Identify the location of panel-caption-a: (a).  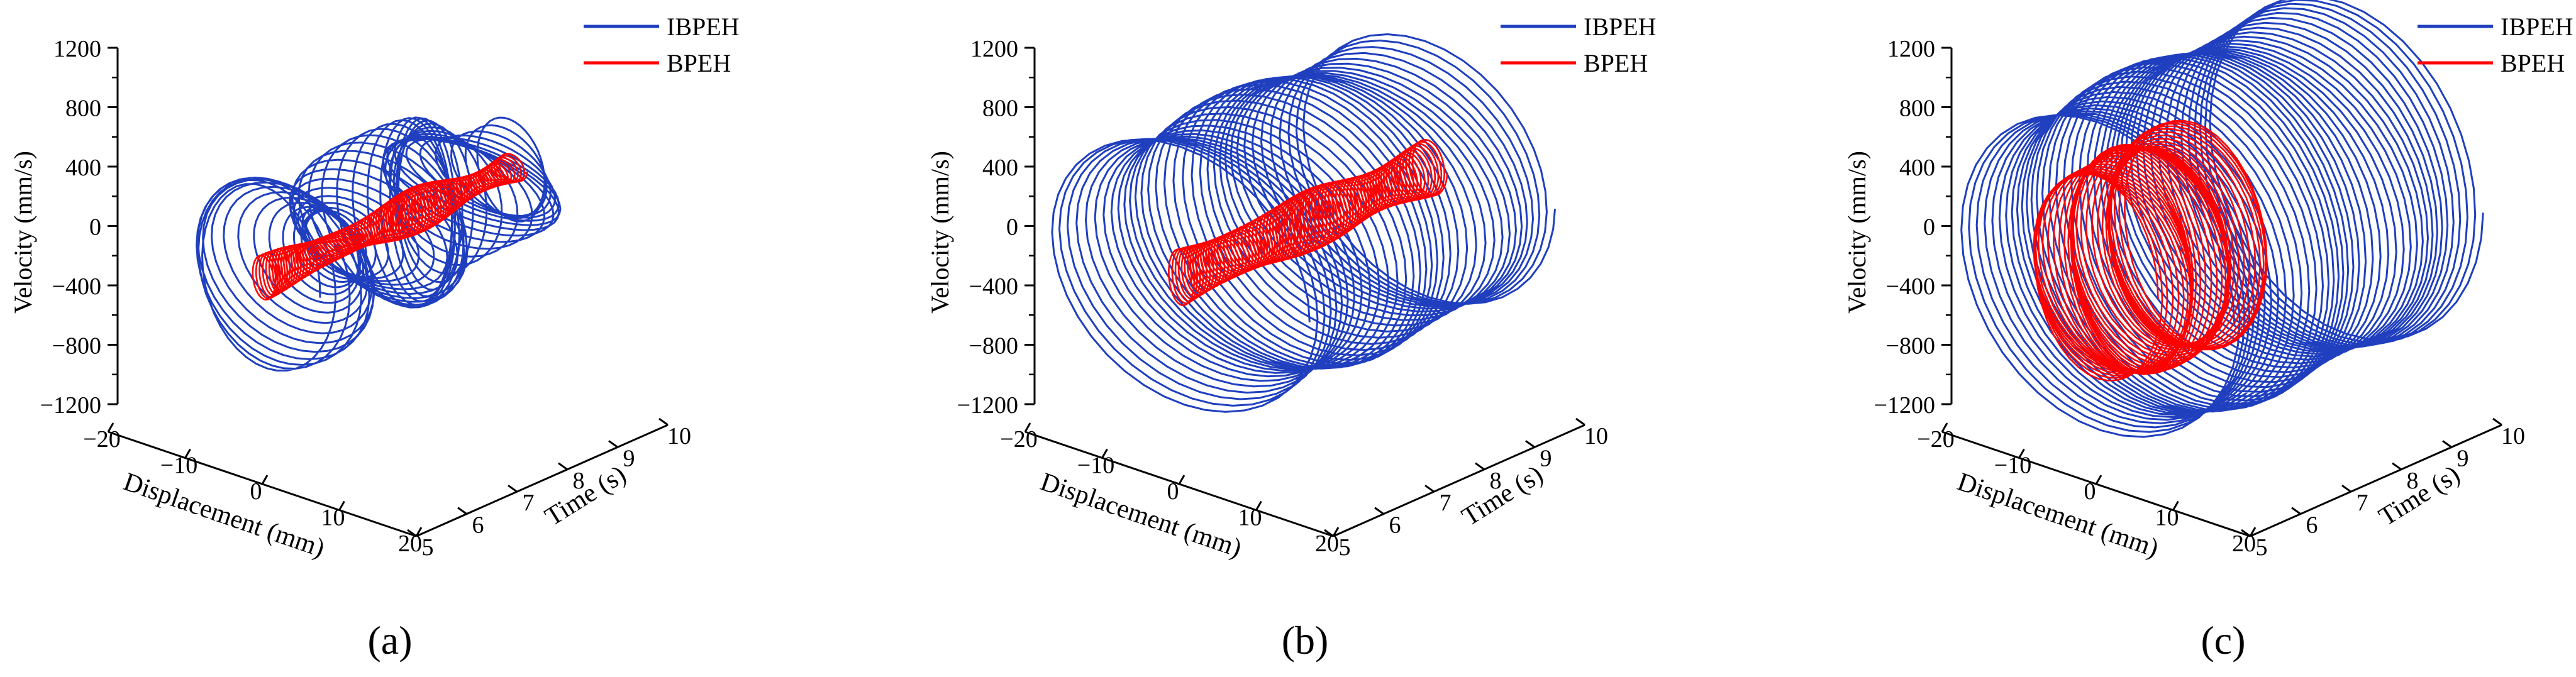
(389, 640).